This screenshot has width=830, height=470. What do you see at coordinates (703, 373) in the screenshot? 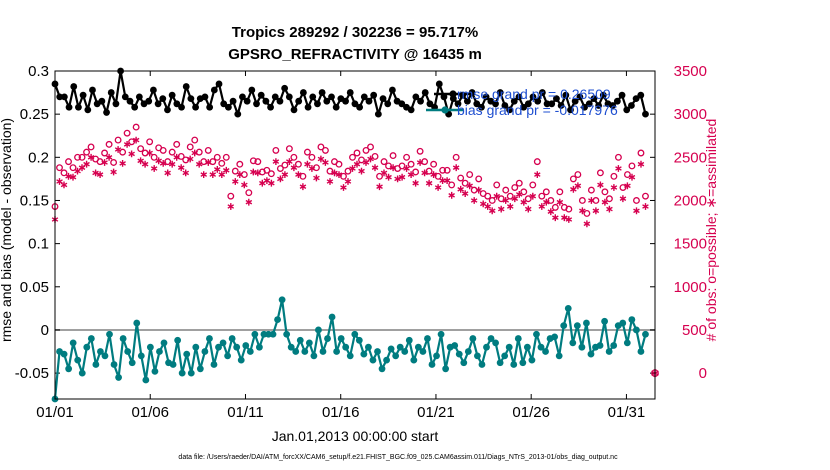
I see `y2-tick-label: 0` at bounding box center [703, 373].